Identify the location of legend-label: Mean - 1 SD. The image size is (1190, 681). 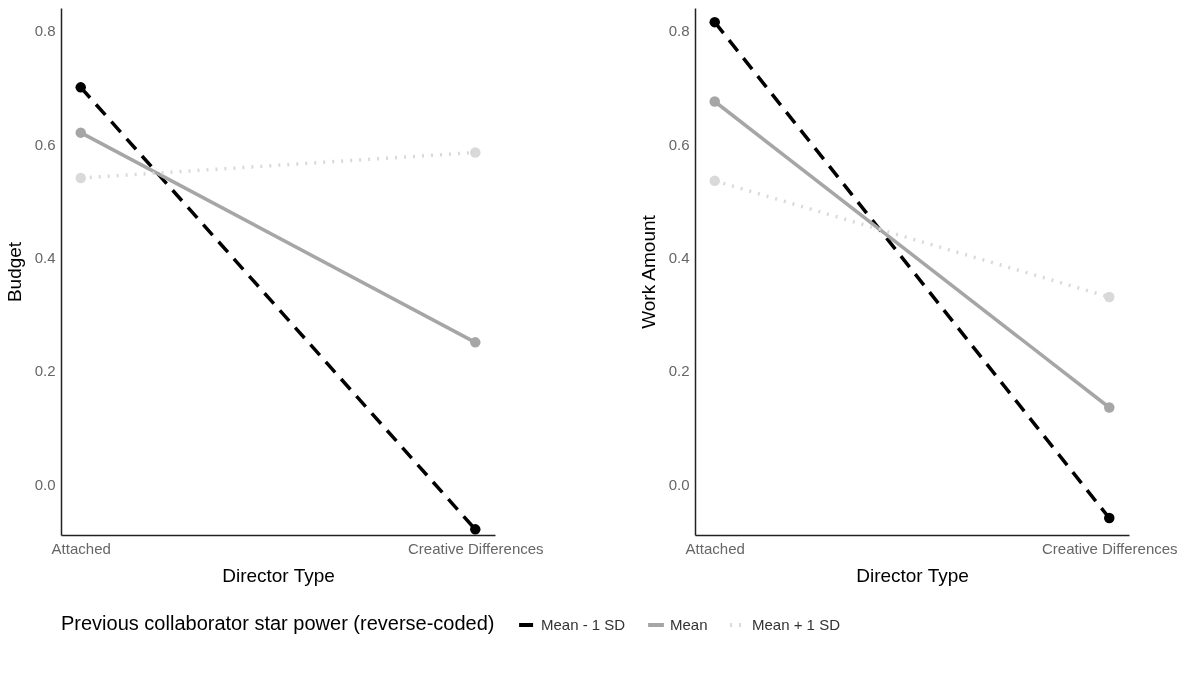
(583, 624).